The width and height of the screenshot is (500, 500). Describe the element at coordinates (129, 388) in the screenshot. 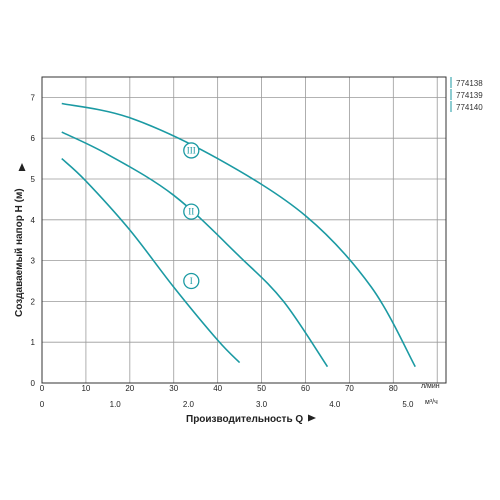

I see `x-tick-label-lpm: 20` at that location.